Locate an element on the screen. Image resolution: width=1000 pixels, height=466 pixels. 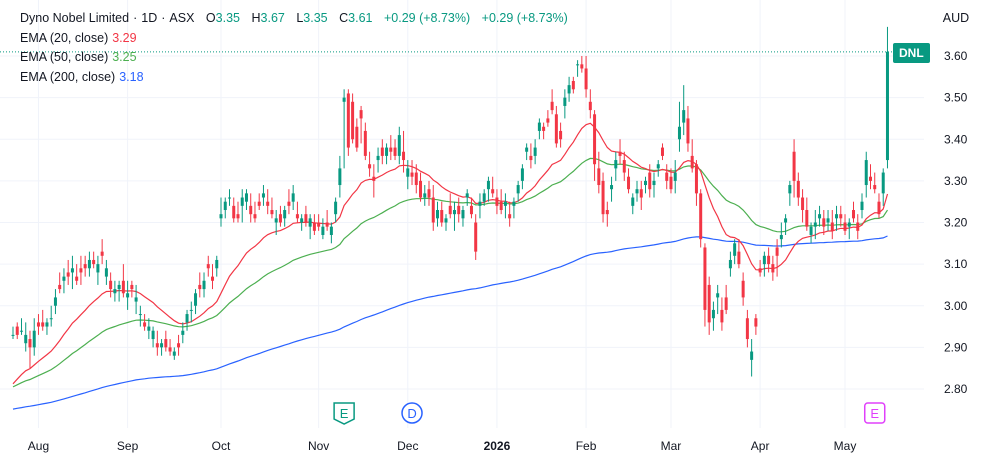
currency-button: AUD is located at coordinates (956, 18).